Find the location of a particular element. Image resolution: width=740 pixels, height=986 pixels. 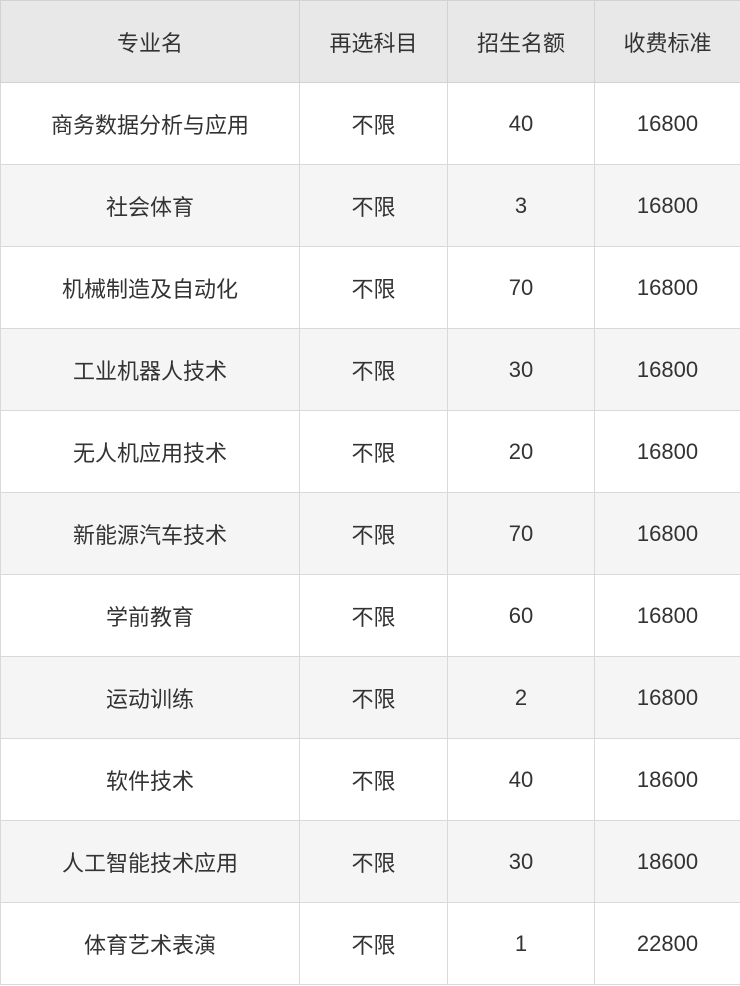

table-row: 工业机器人技术 不限 30 16800 is located at coordinates (370, 369).